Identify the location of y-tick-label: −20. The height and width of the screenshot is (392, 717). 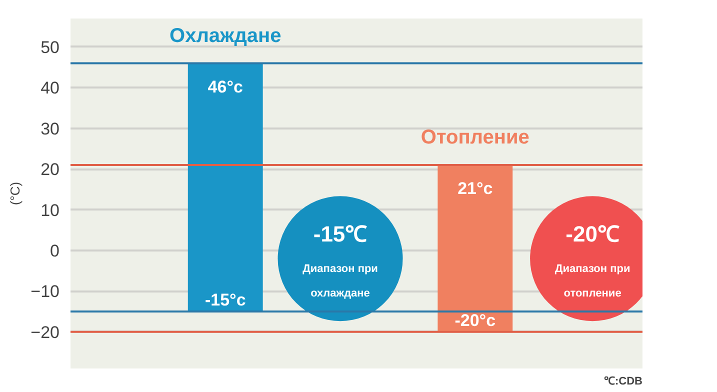
(45, 332).